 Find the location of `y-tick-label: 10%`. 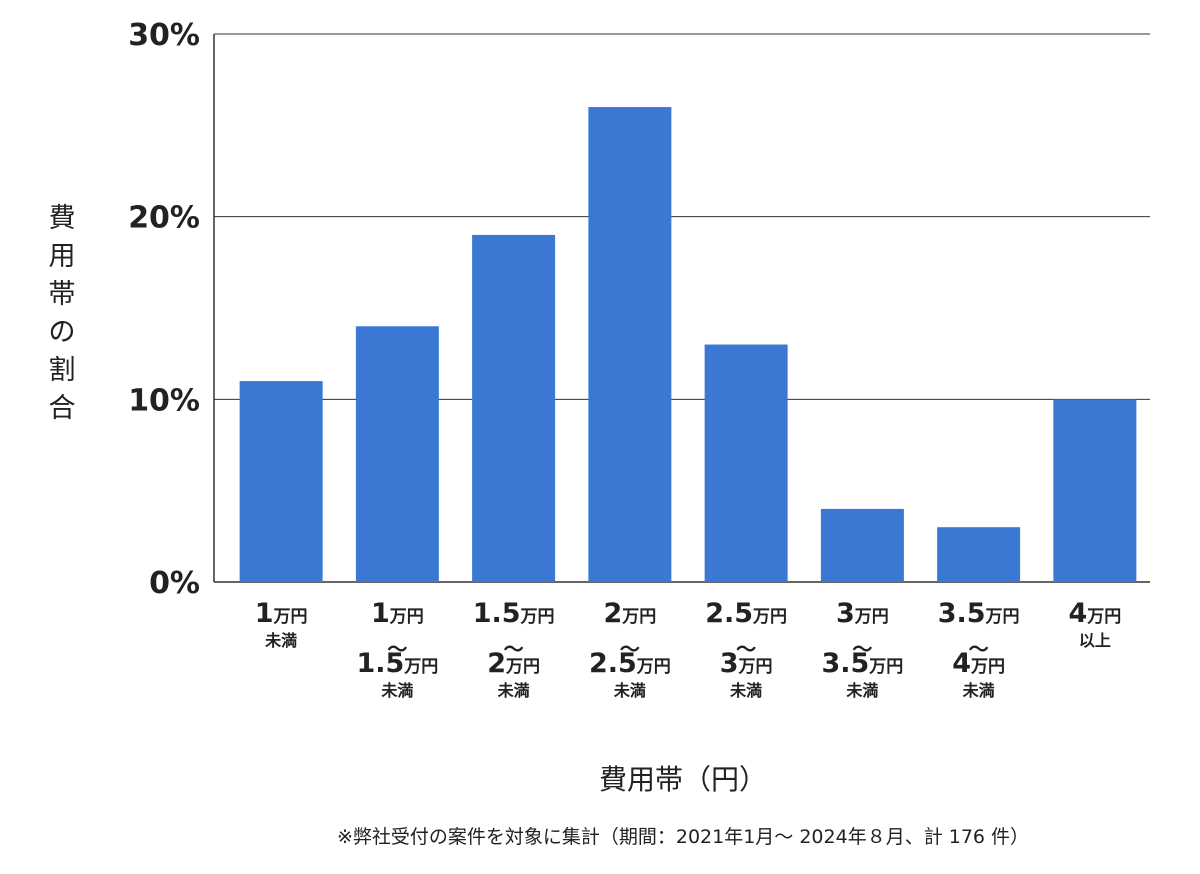

y-tick-label: 10% is located at coordinates (164, 400).